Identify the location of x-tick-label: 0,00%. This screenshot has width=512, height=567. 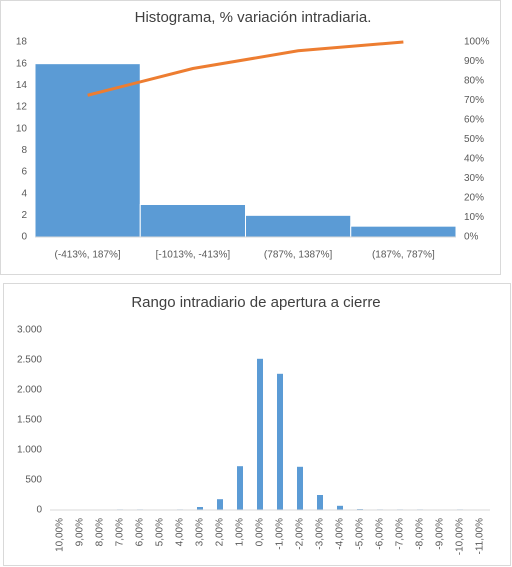
(260, 532).